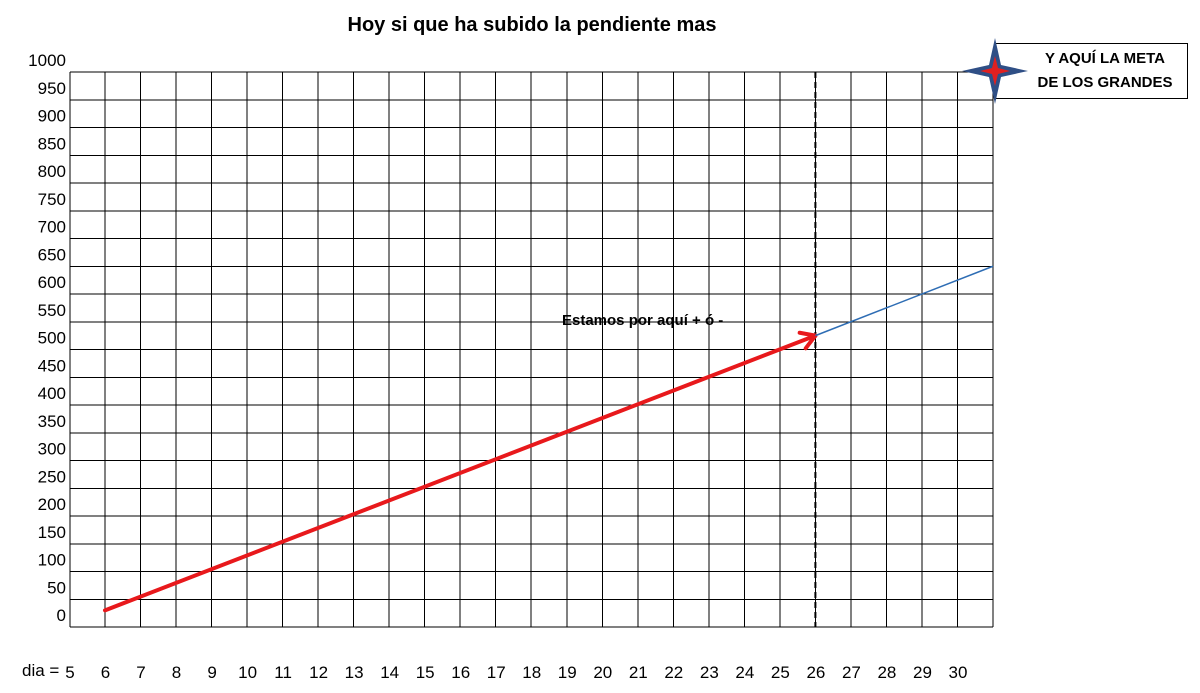 The height and width of the screenshot is (693, 1200). I want to click on y-tick-label: 850, so click(52, 143).